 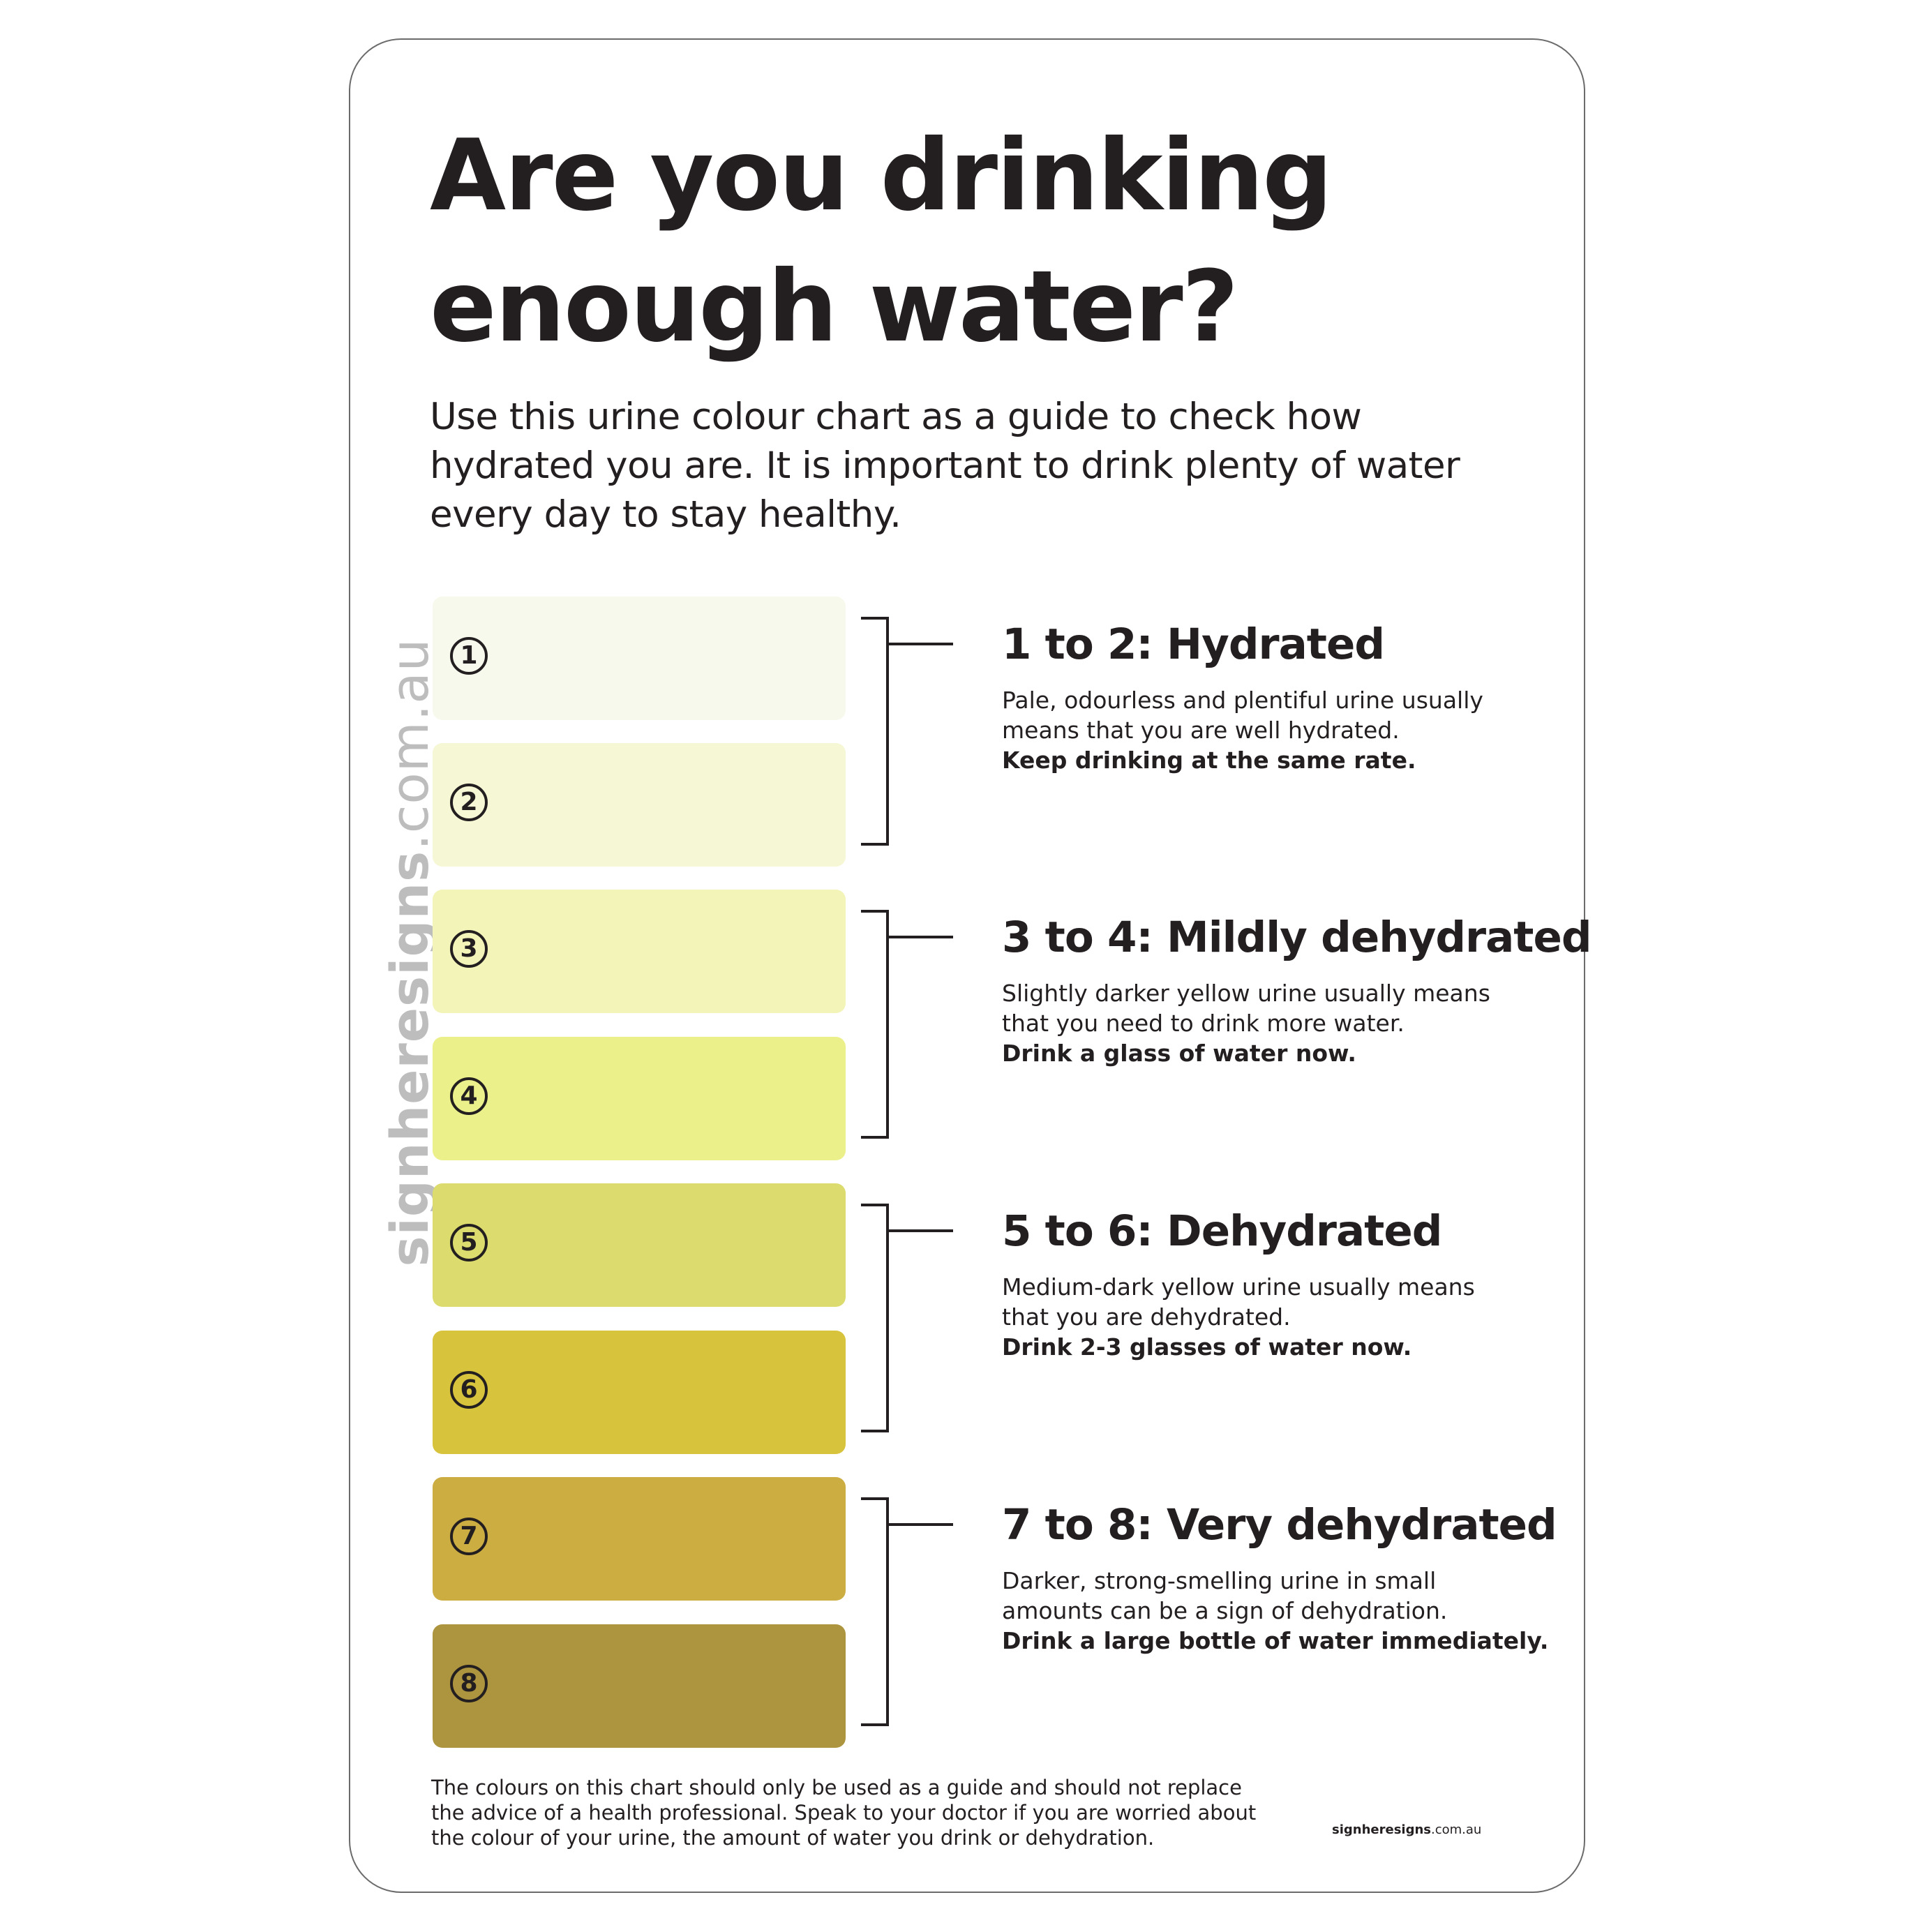 What do you see at coordinates (907, 1024) in the screenshot?
I see `bracket-mildly-dehydrated` at bounding box center [907, 1024].